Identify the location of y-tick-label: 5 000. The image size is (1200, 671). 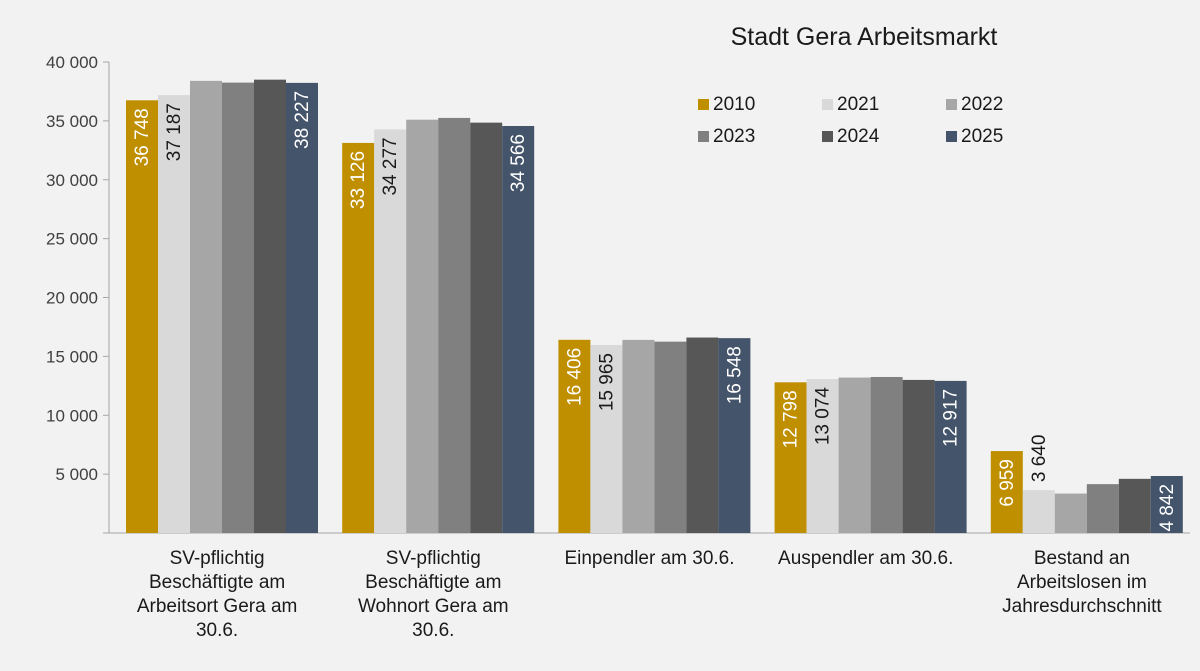
(76, 474).